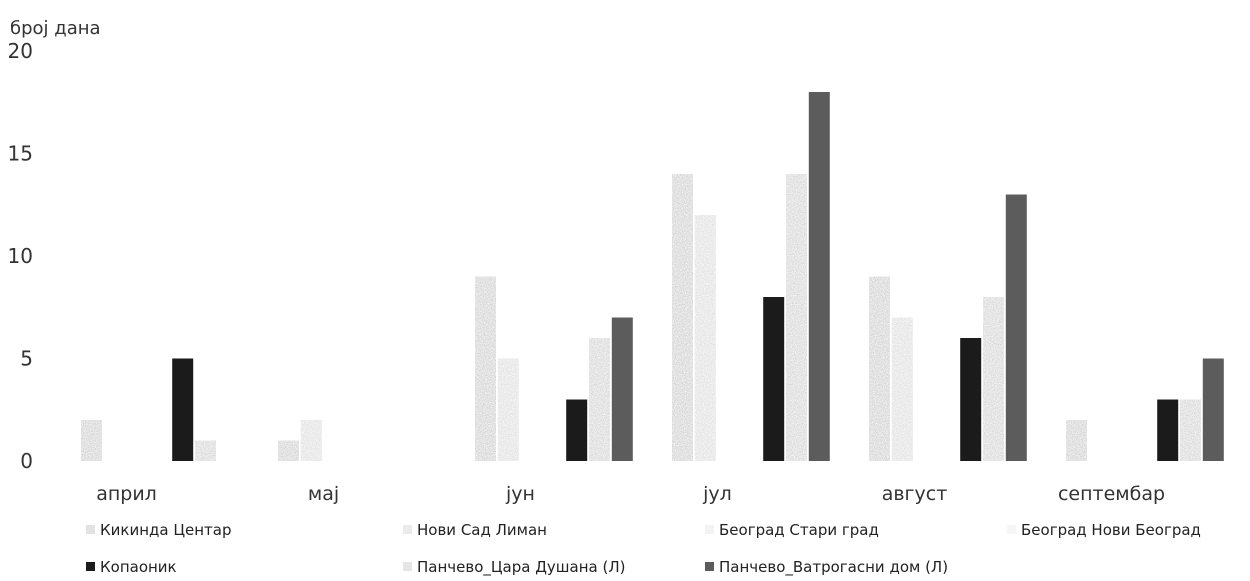 The width and height of the screenshot is (1250, 581). What do you see at coordinates (20, 51) in the screenshot?
I see `y-tick-label: 20` at bounding box center [20, 51].